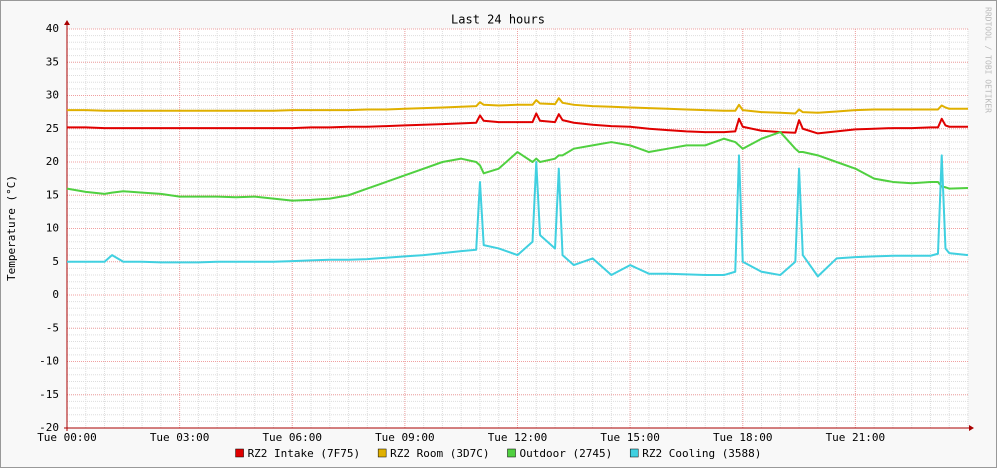 The image size is (997, 468). What do you see at coordinates (55, 294) in the screenshot?
I see `y-tick-label: 0` at bounding box center [55, 294].